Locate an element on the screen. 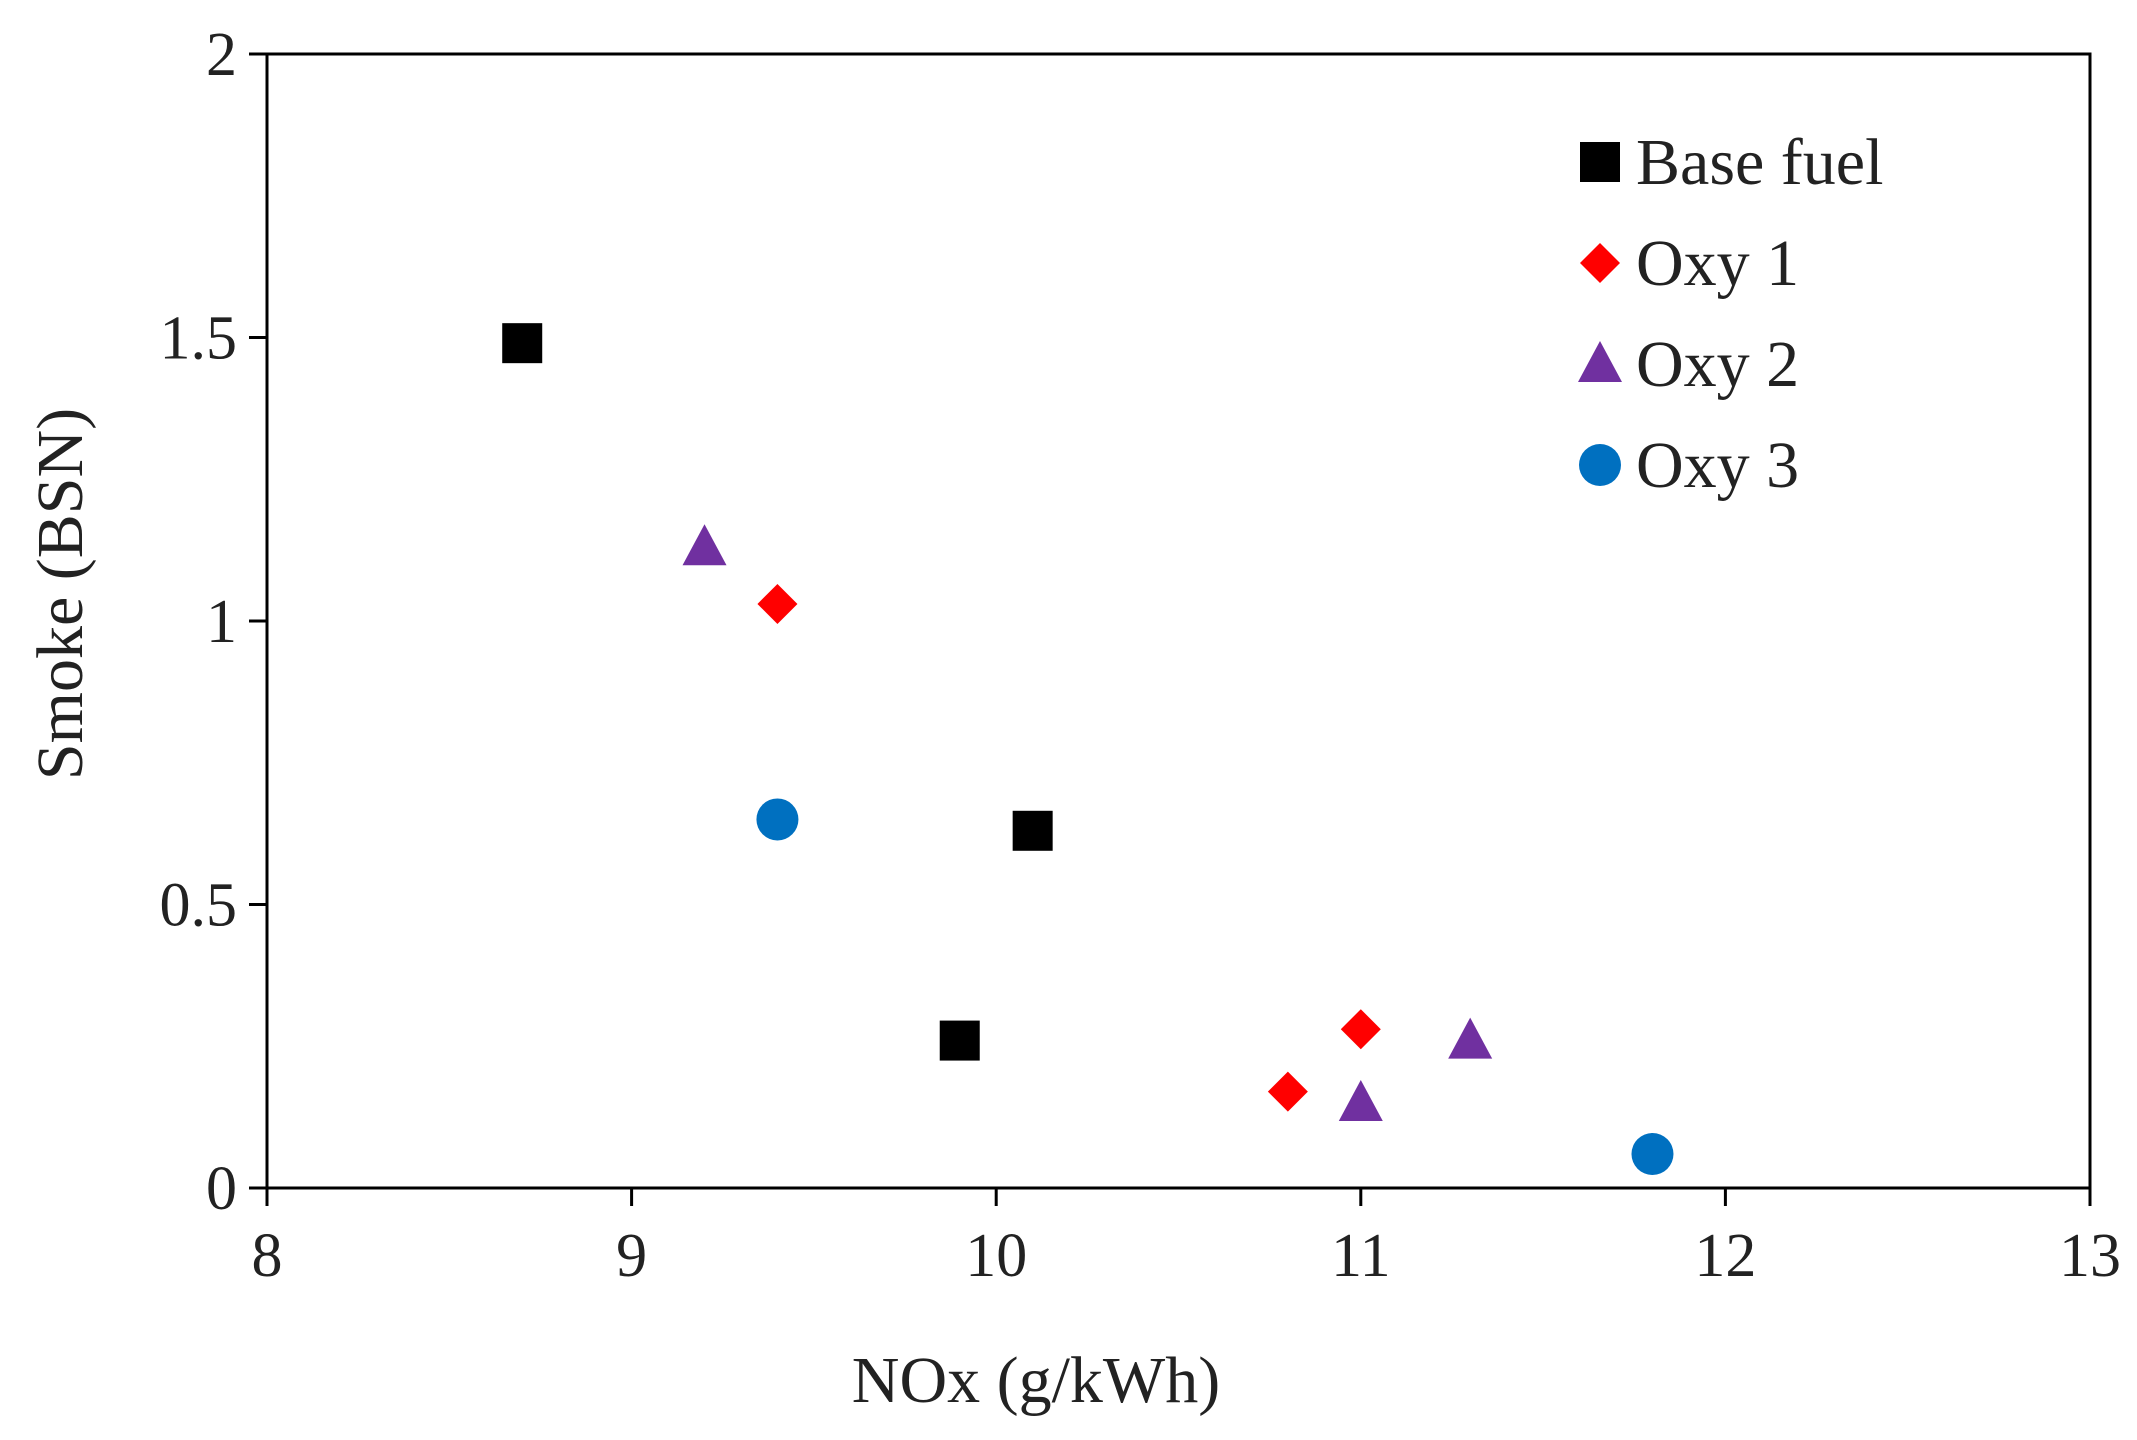  x-tick-label: 8 is located at coordinates (267, 1256).